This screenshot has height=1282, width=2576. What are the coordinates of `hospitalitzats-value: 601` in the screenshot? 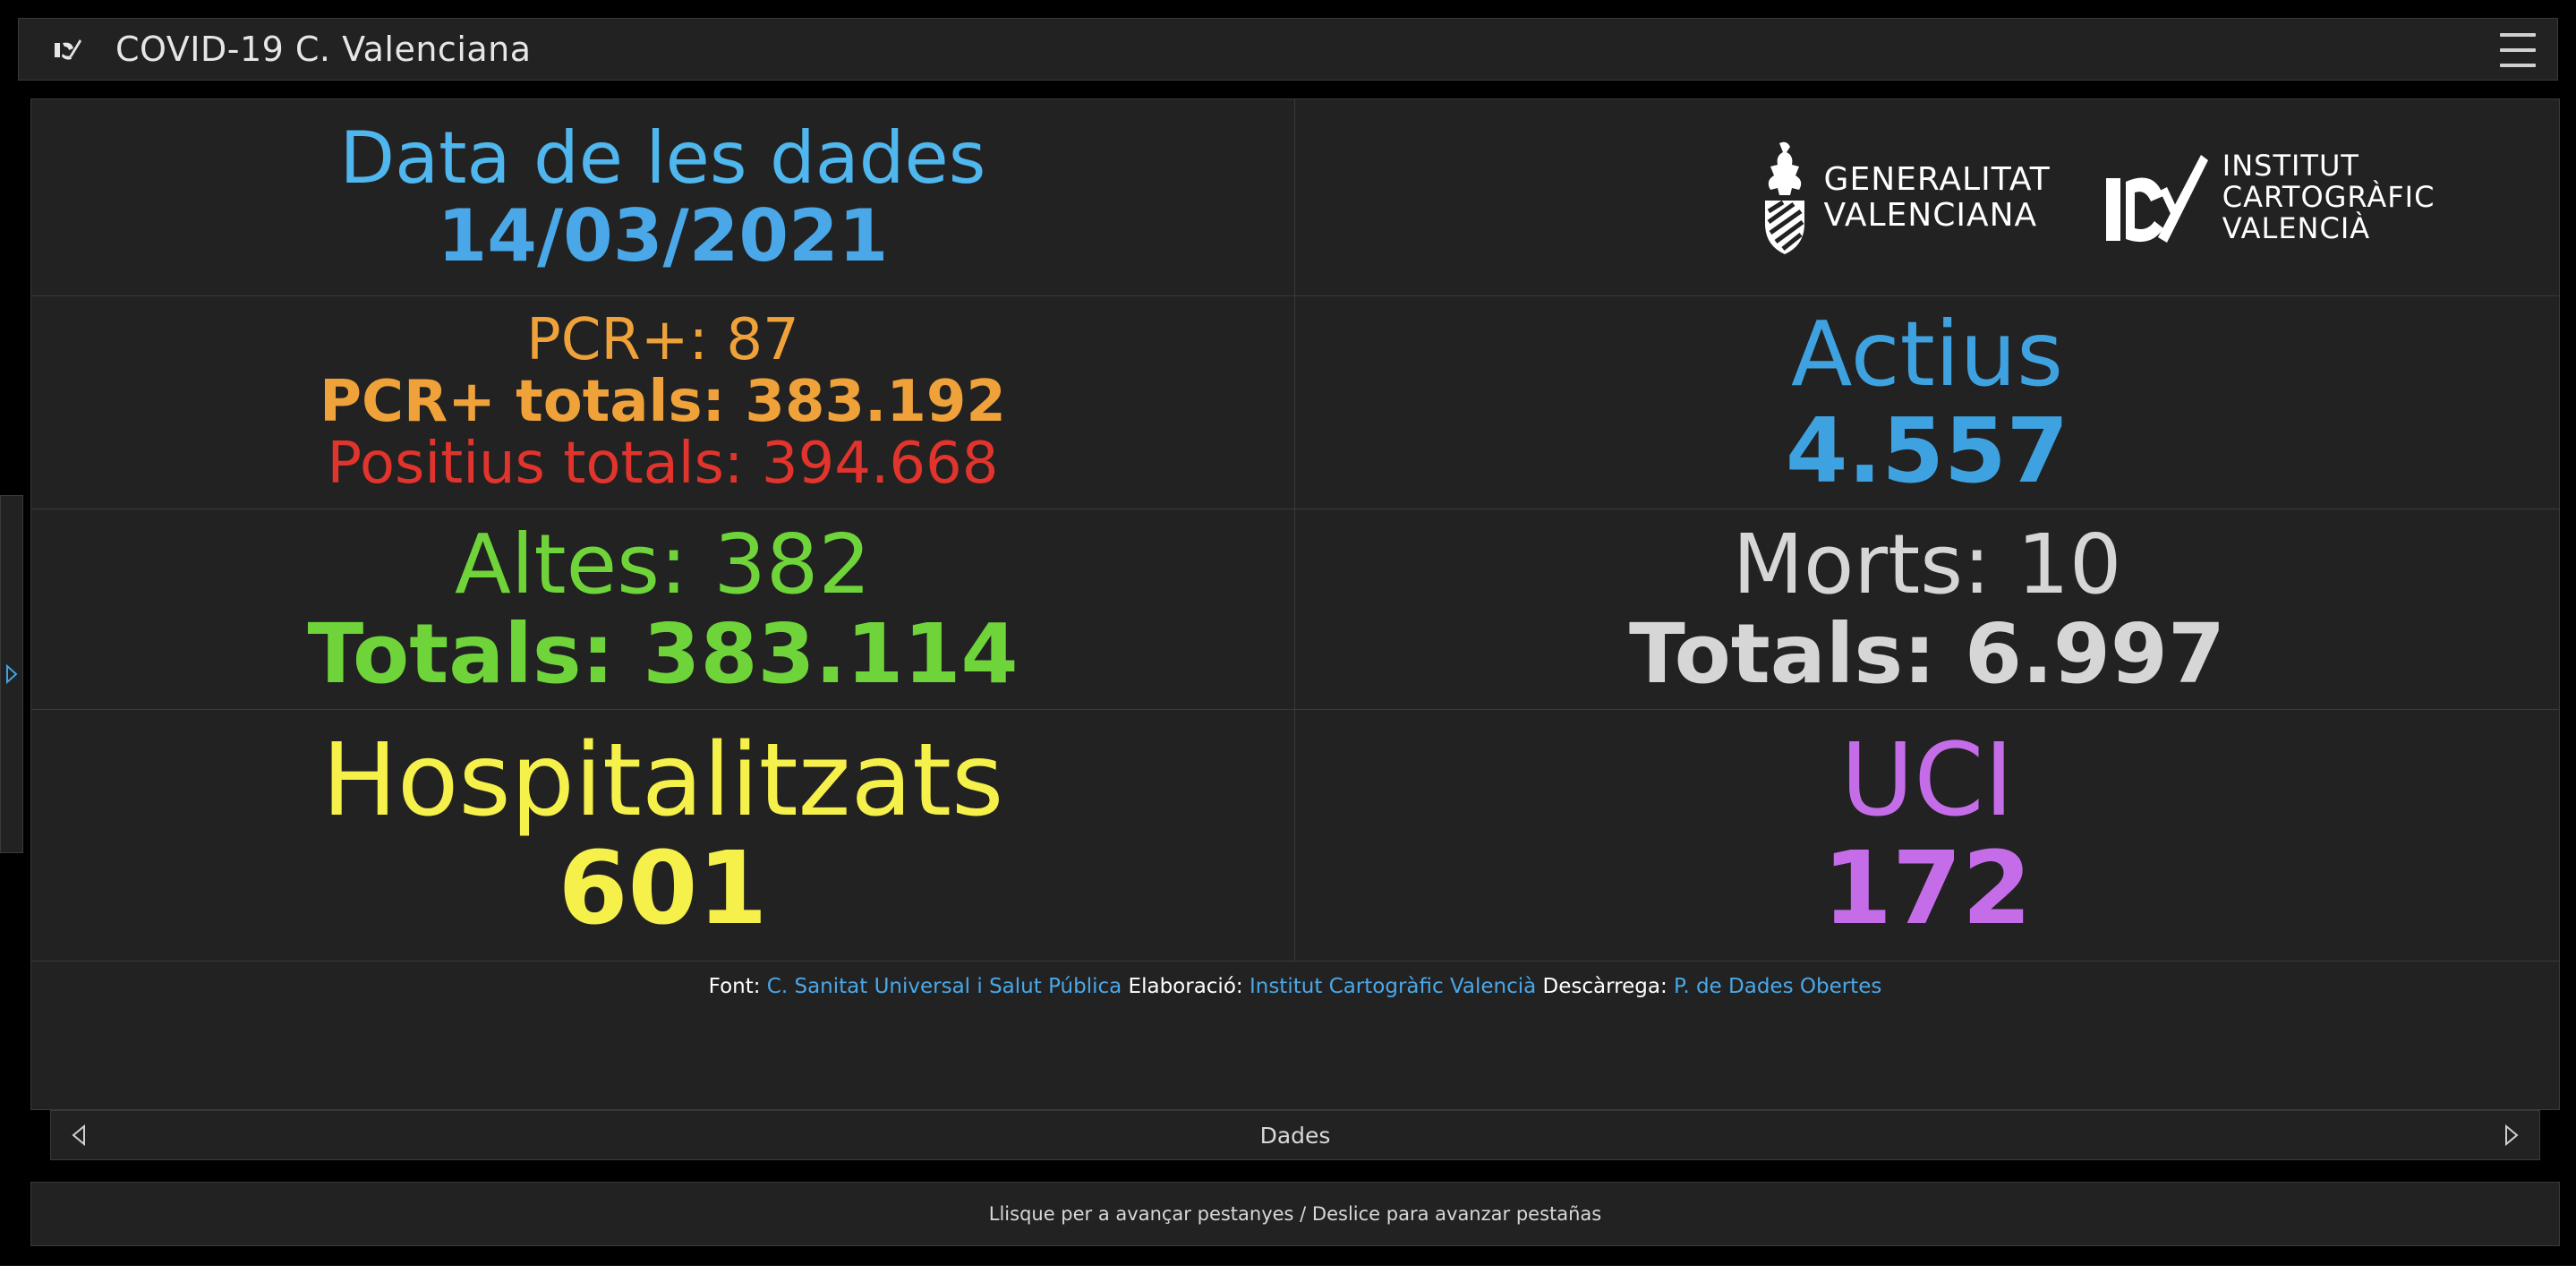 It's located at (663, 889).